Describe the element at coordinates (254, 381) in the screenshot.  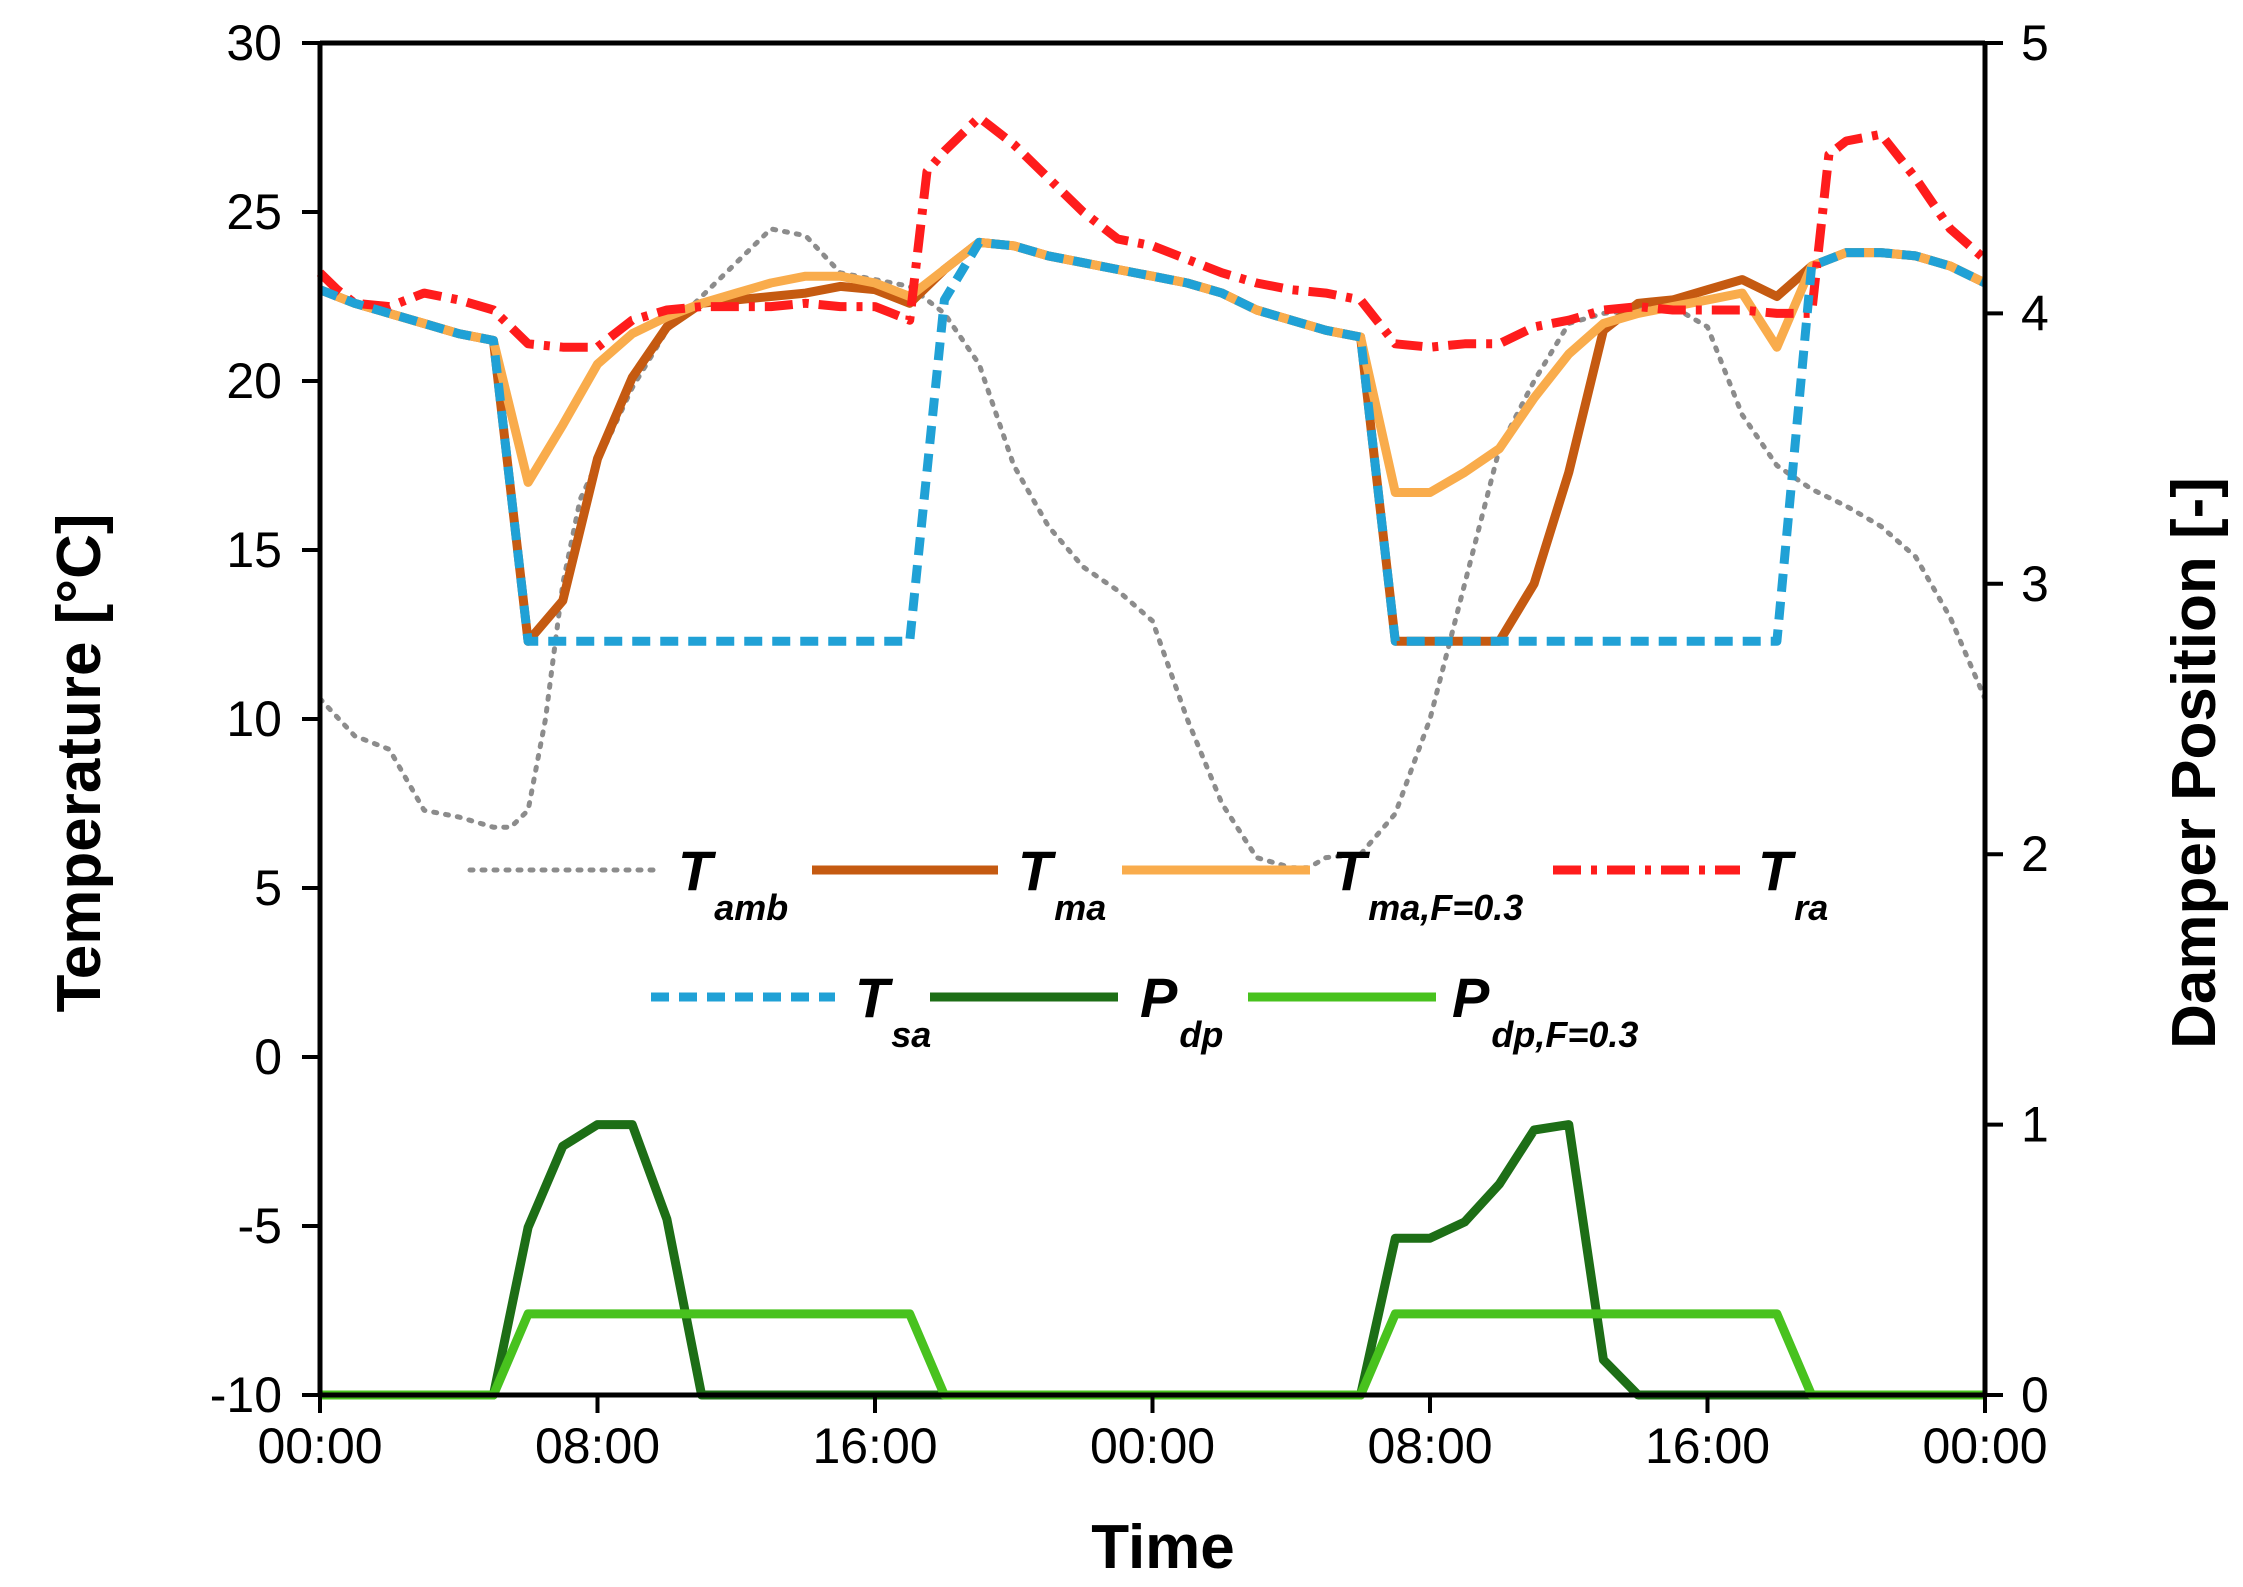
I see `y-left-tick-label: 20` at that location.